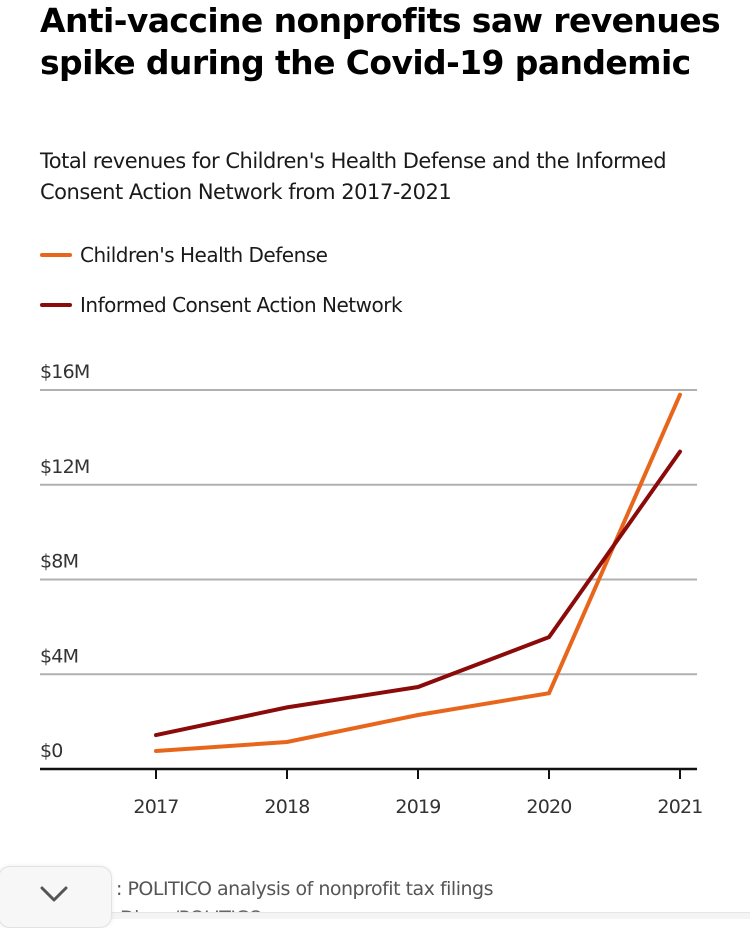  I want to click on y-tick-label: $12M, so click(64, 467).